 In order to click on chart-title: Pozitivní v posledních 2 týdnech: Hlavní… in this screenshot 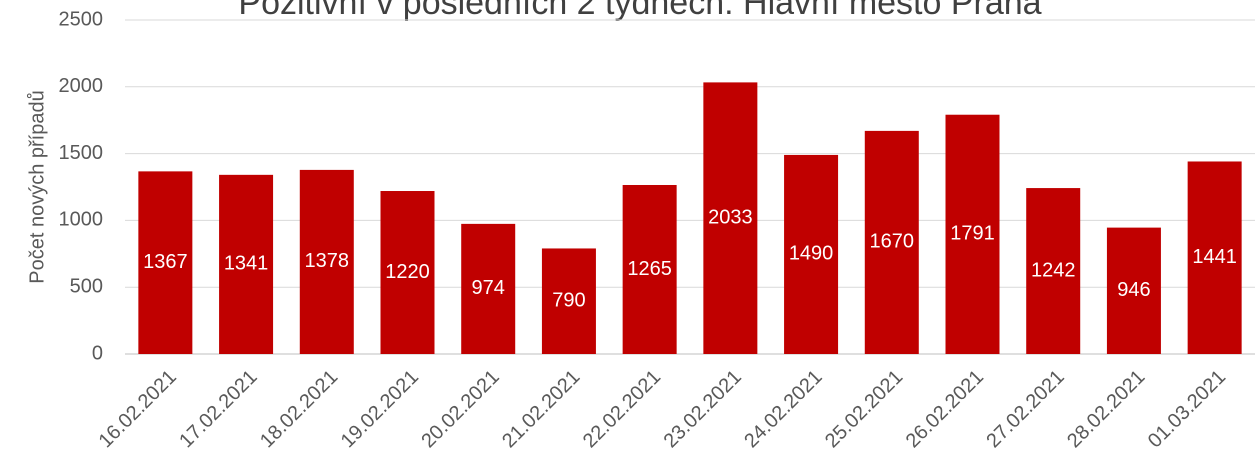, I will do `click(639, 11)`.